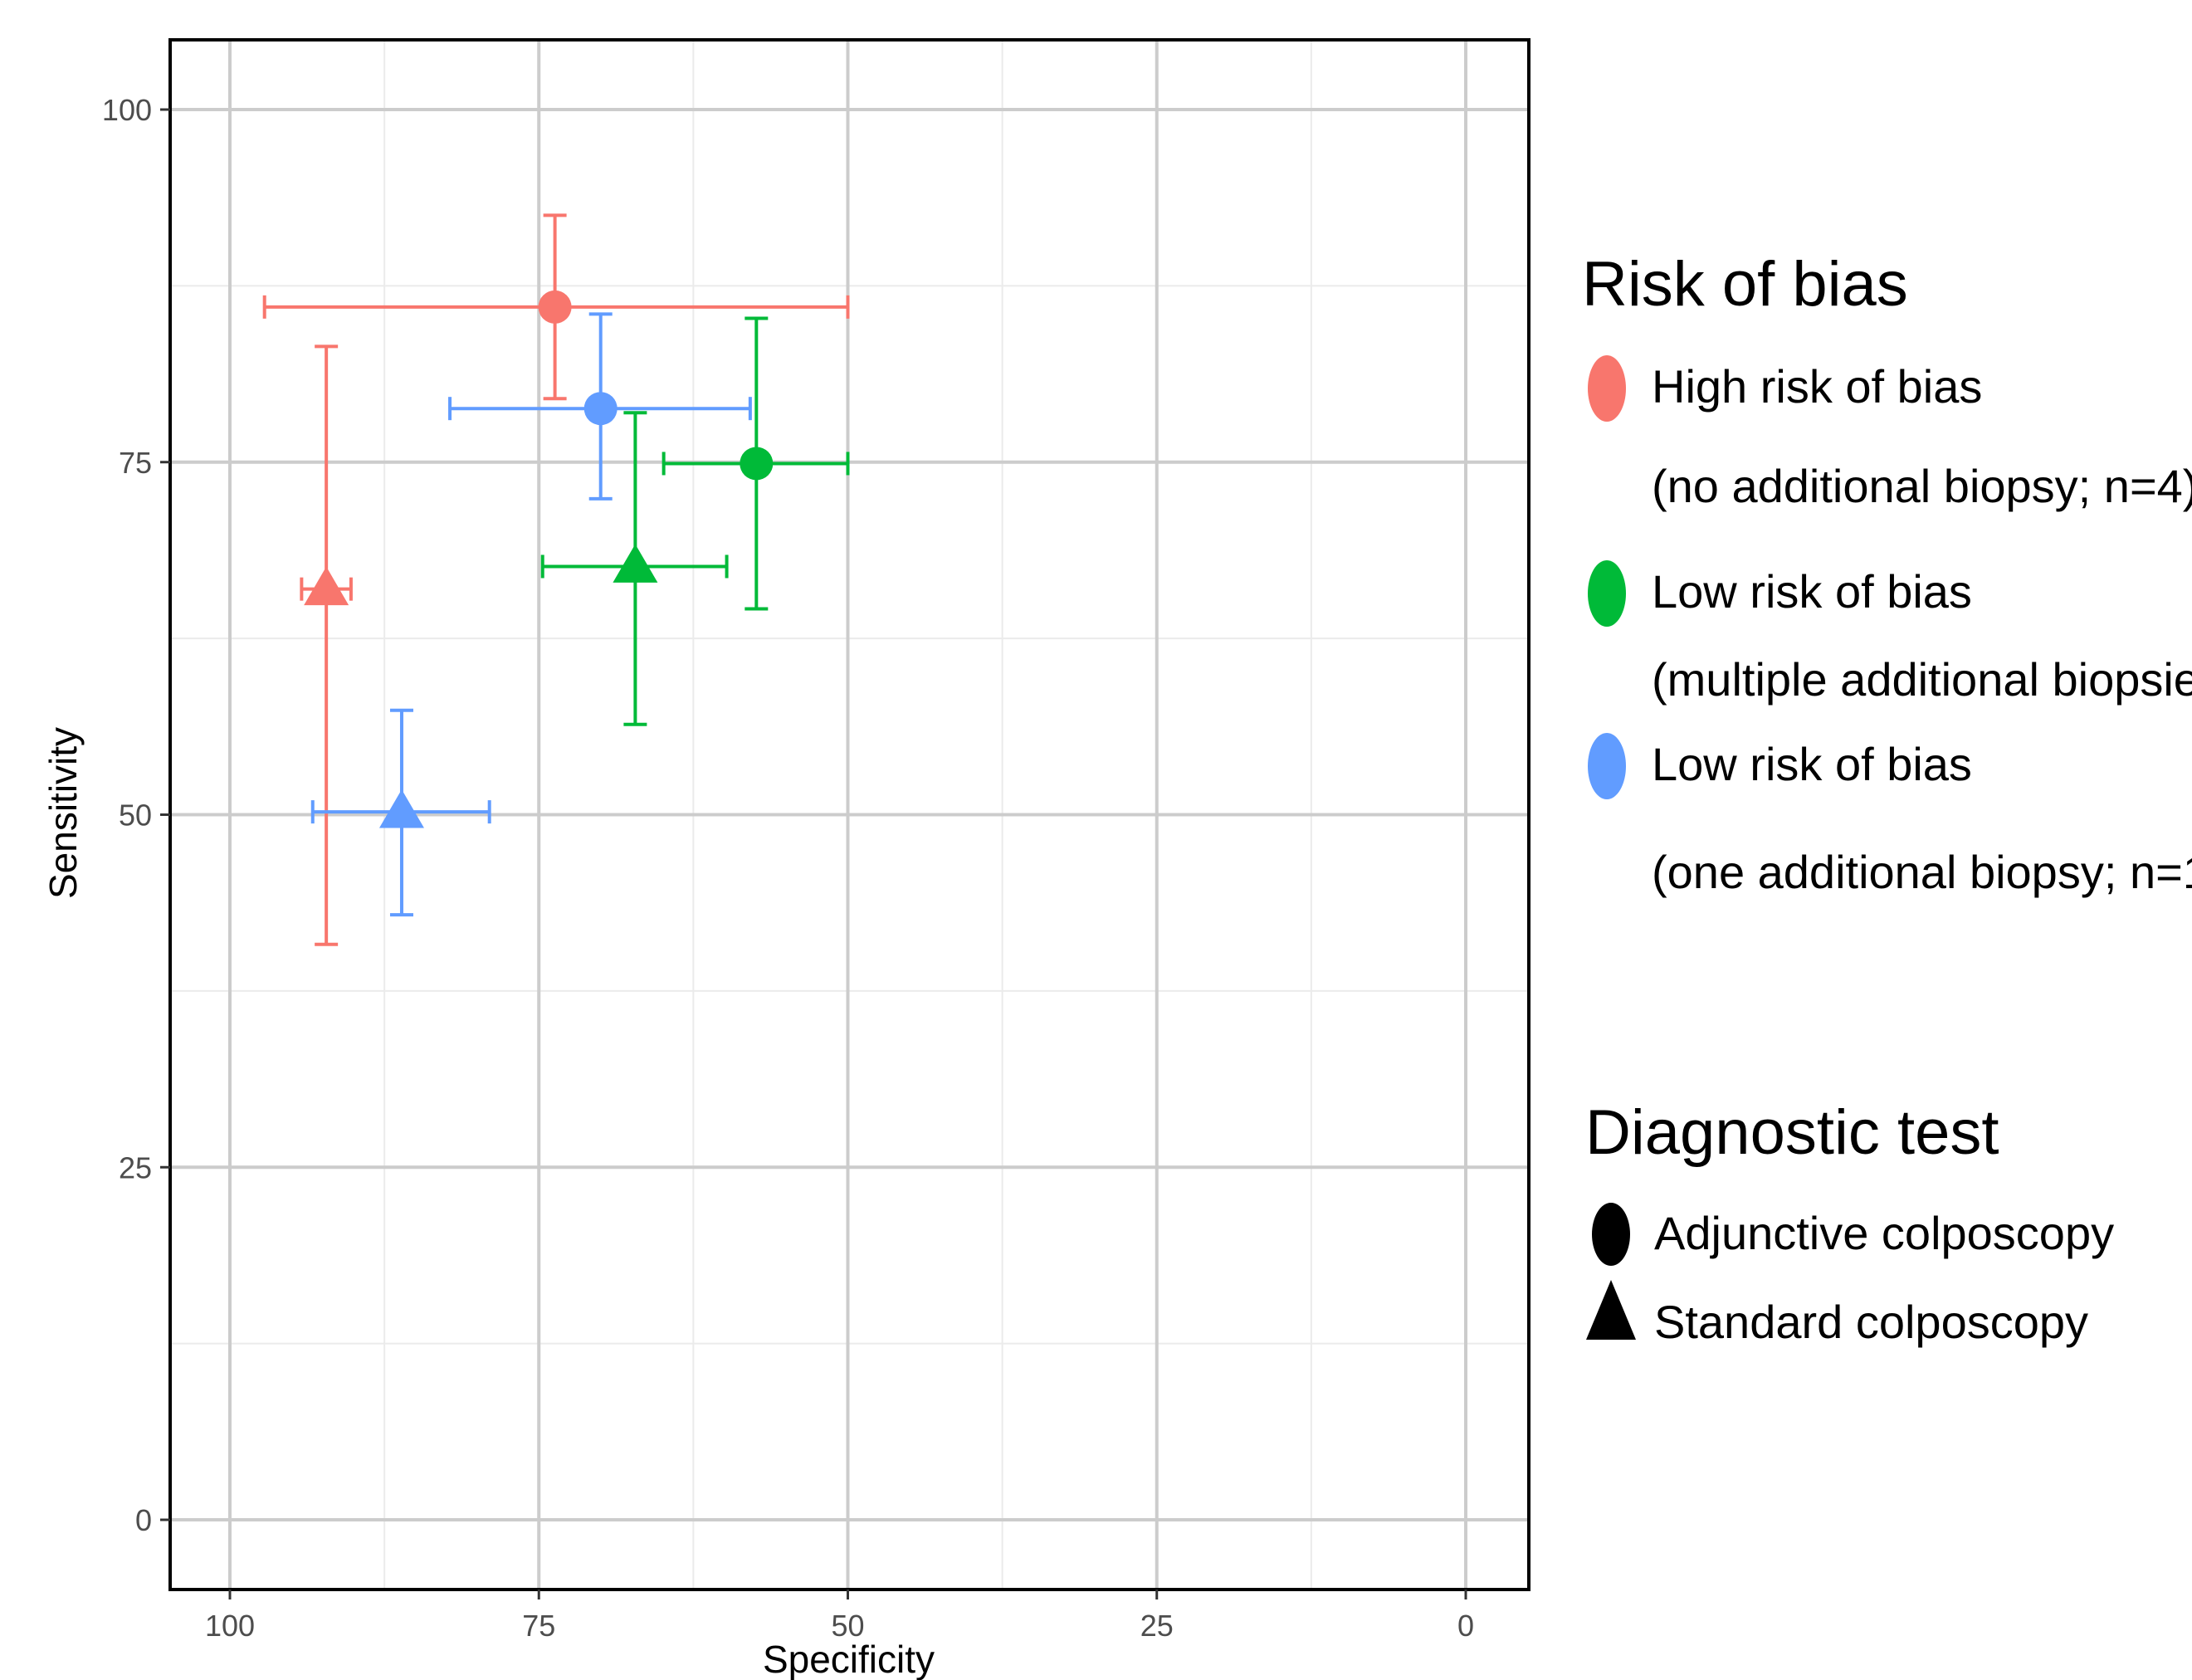 Image resolution: width=2192 pixels, height=1680 pixels. What do you see at coordinates (538, 1626) in the screenshot?
I see `x-tick-label: 75` at bounding box center [538, 1626].